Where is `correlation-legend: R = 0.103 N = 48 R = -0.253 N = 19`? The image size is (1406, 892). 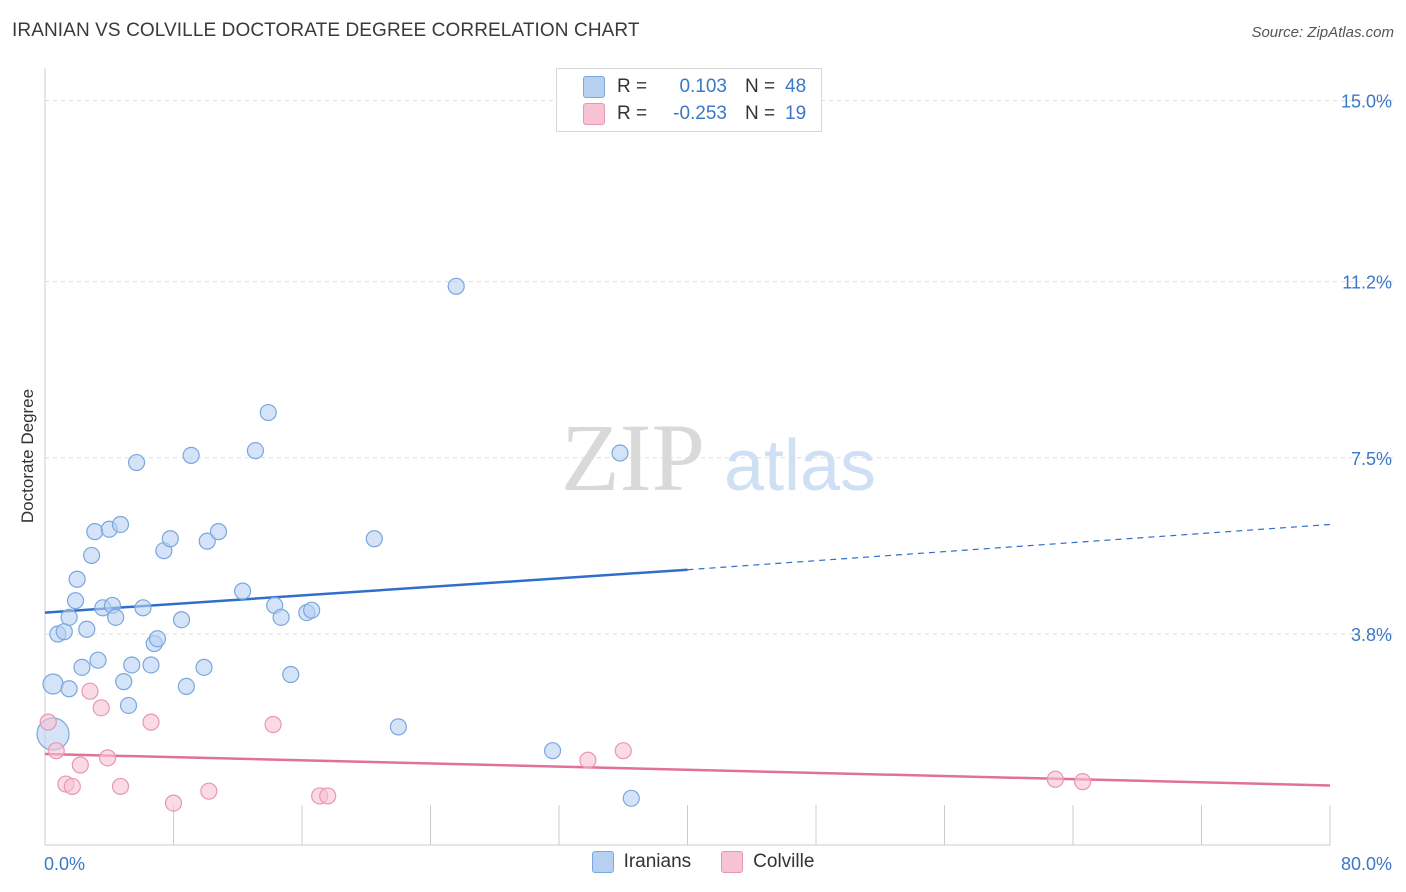 correlation-legend: R = 0.103 N = 48 R = -0.253 N = 19 is located at coordinates (689, 100).